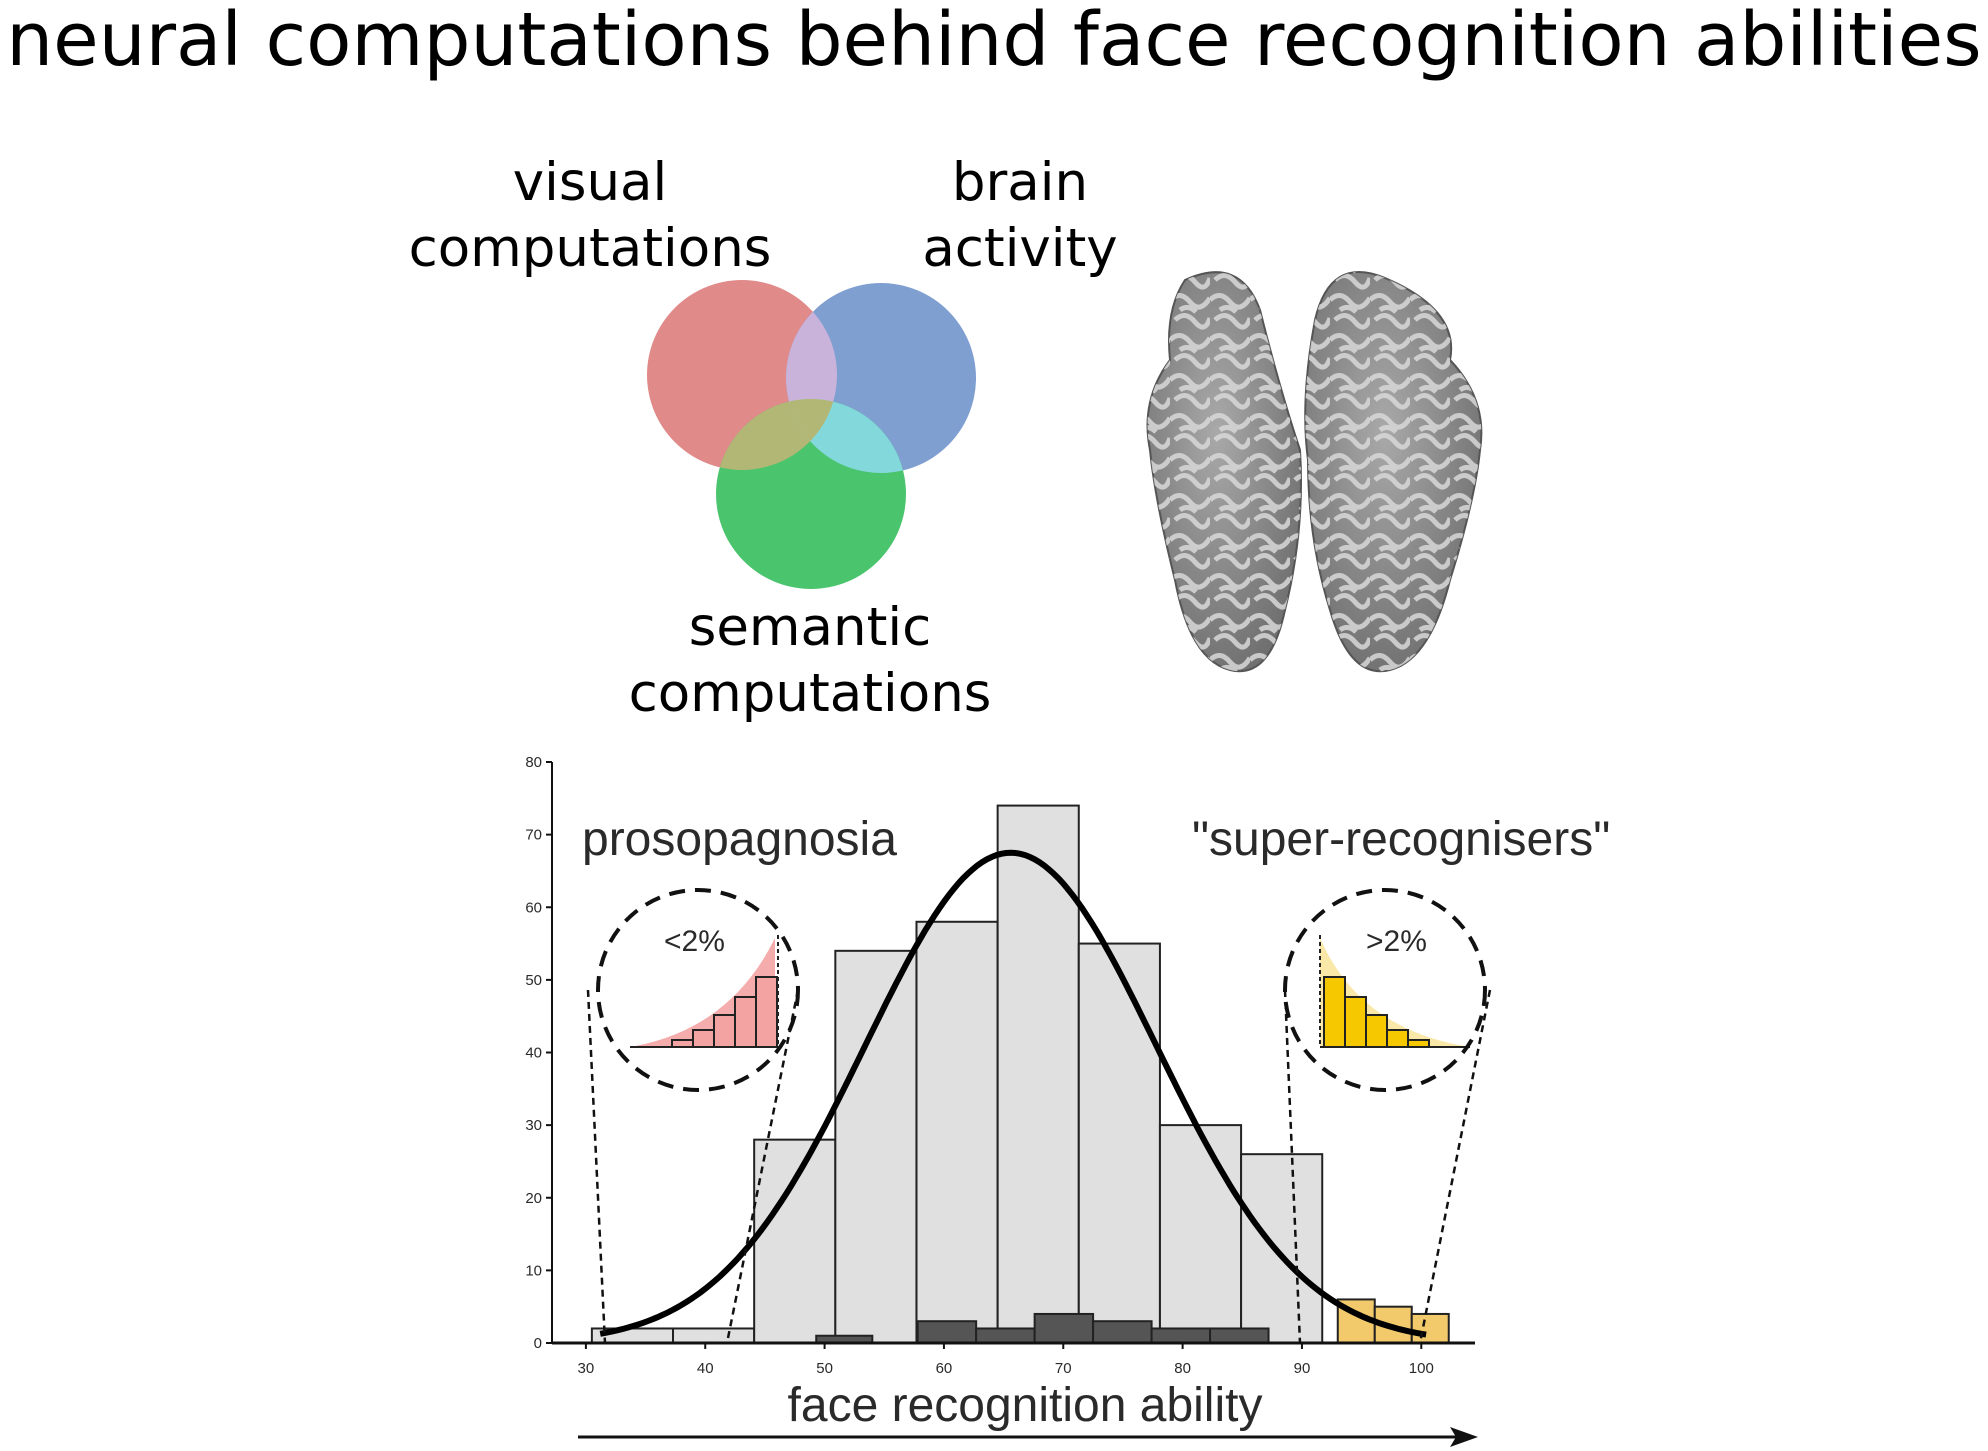  Describe the element at coordinates (1020, 248) in the screenshot. I see `venn-label-brain-line2: activity` at that location.